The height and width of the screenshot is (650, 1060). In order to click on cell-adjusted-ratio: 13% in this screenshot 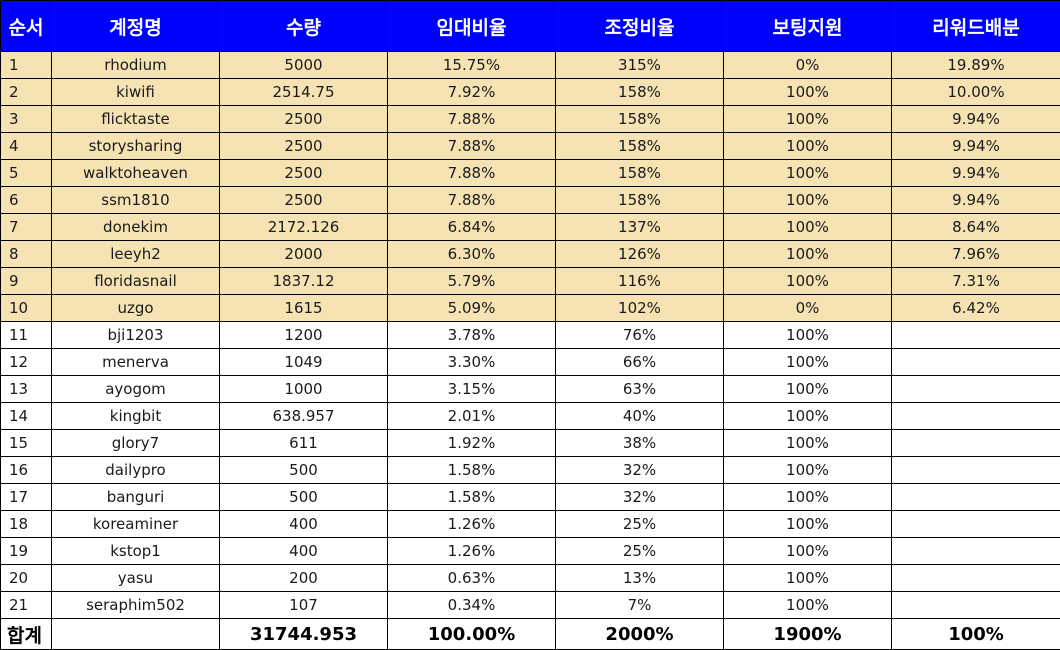, I will do `click(639, 578)`.